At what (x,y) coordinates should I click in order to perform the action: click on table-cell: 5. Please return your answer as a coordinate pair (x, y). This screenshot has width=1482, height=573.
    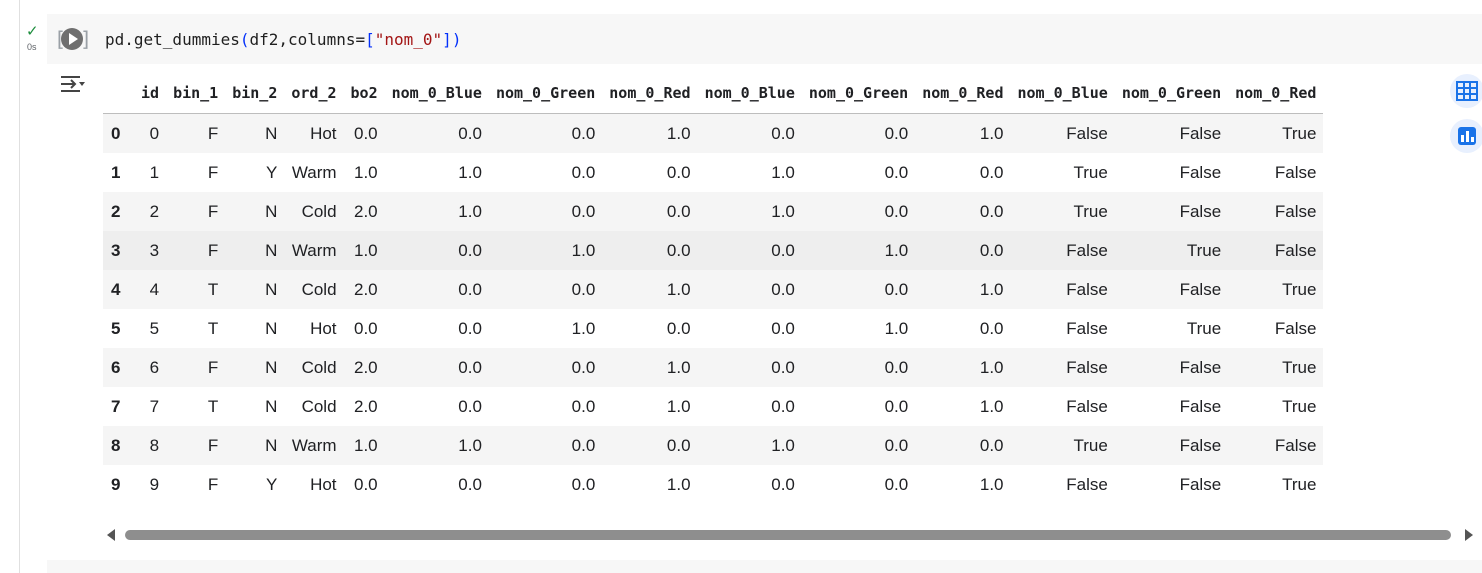
    Looking at the image, I should click on (154, 328).